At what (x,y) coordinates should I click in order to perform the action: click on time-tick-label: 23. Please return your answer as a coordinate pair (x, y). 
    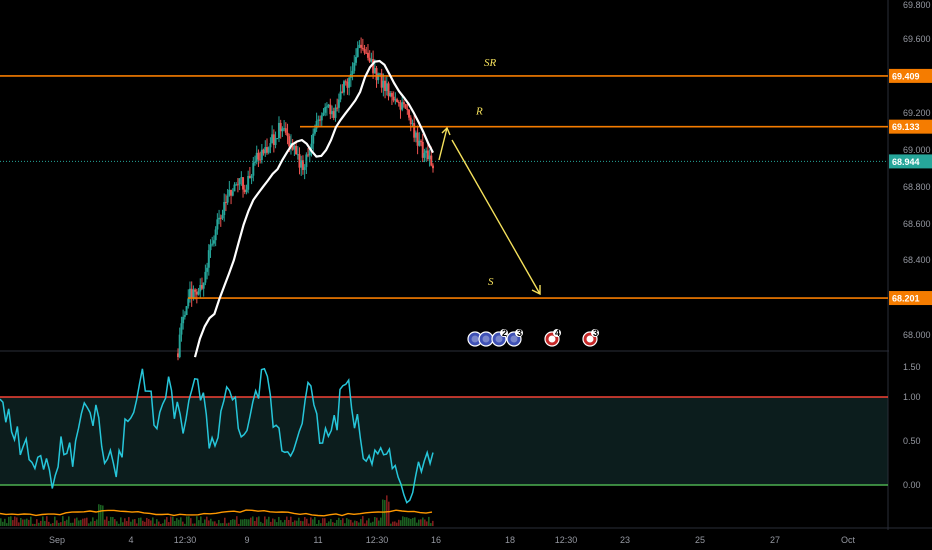
    Looking at the image, I should click on (625, 540).